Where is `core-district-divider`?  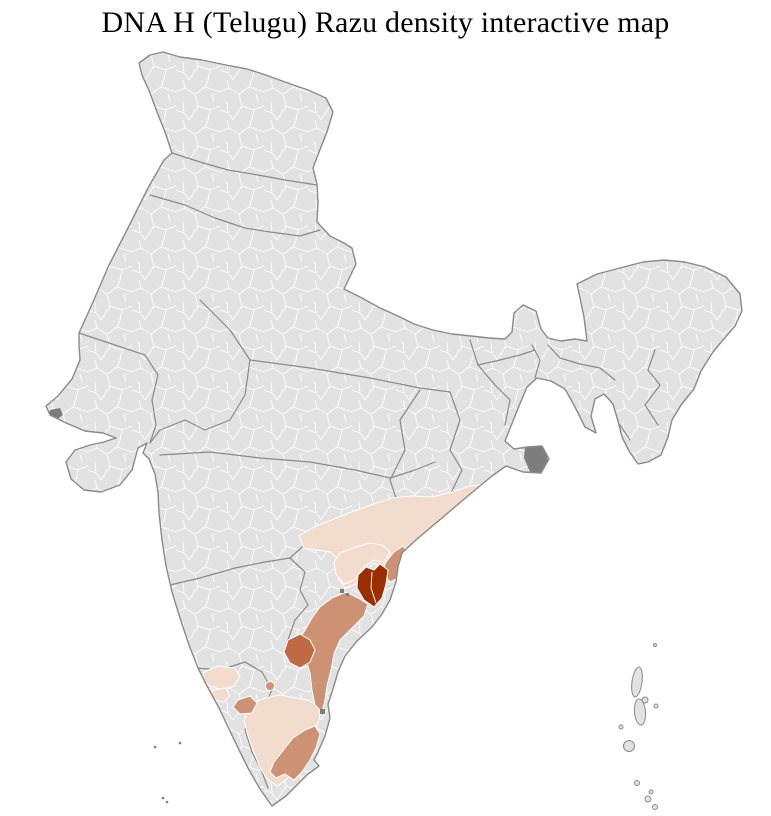 core-district-divider is located at coordinates (373, 587).